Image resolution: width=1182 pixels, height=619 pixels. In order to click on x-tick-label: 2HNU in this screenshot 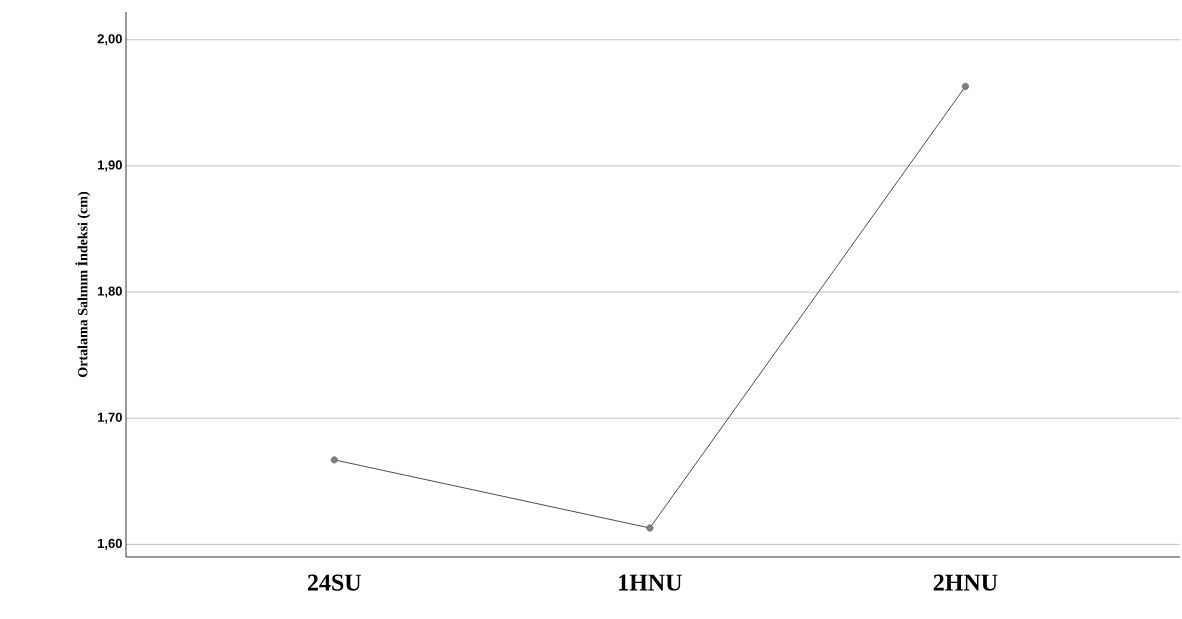, I will do `click(965, 582)`.